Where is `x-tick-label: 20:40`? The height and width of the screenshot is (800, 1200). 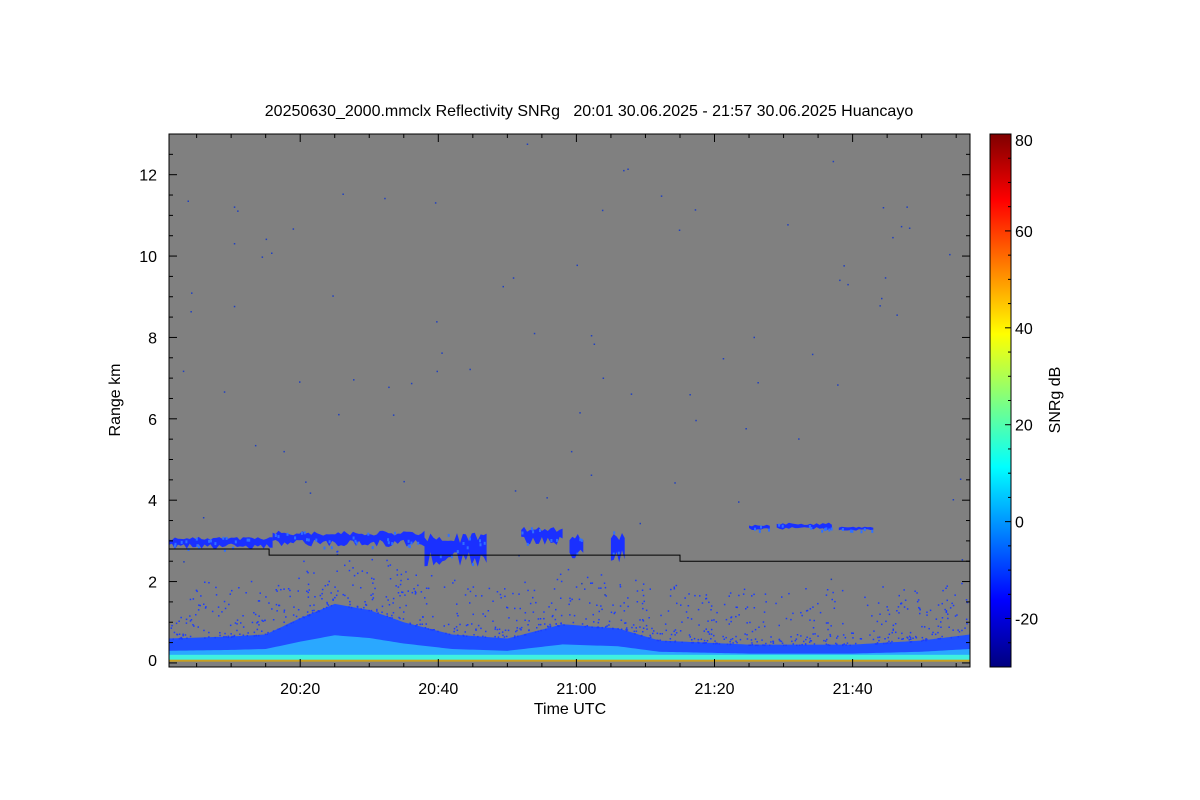 x-tick-label: 20:40 is located at coordinates (438, 689).